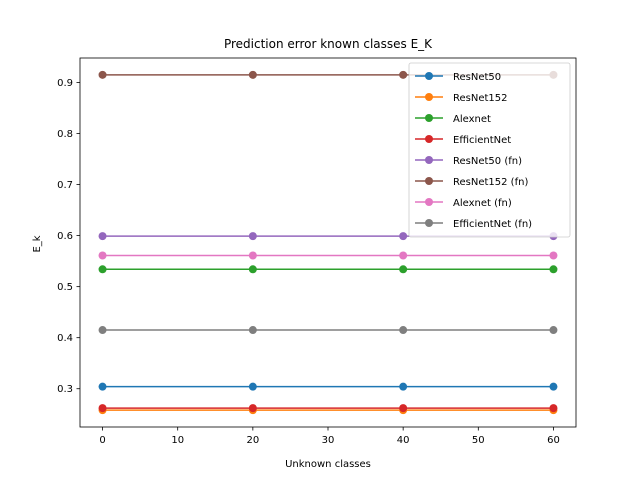 Image resolution: width=640 pixels, height=480 pixels. What do you see at coordinates (482, 203) in the screenshot?
I see `legend-entry: Alexnet (fn)` at bounding box center [482, 203].